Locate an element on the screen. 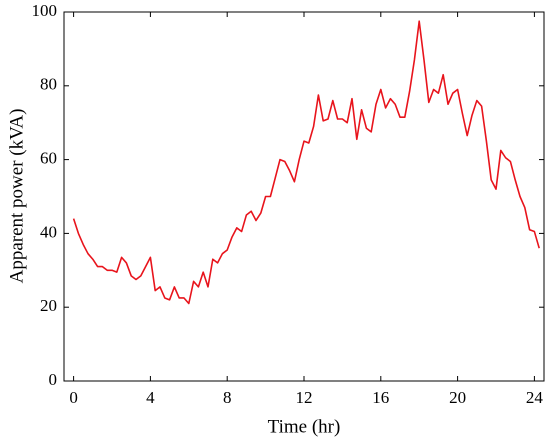 The image size is (550, 443). x-tick-label: 16 is located at coordinates (380, 397).